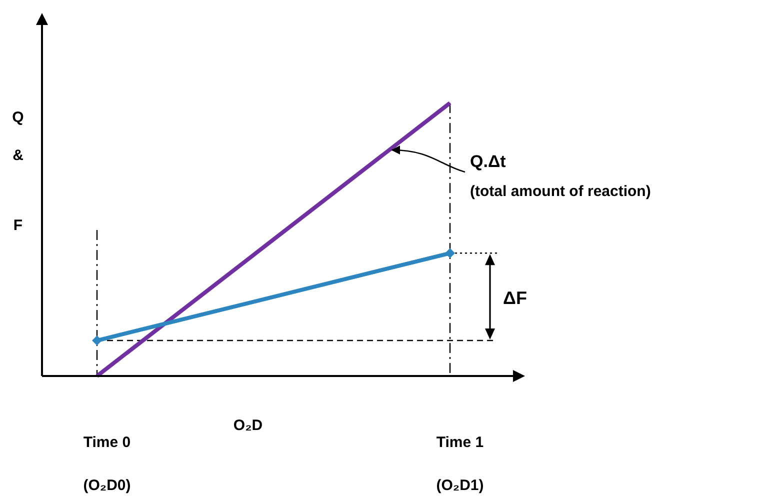 The width and height of the screenshot is (760, 501). I want to click on annotation: Q.Δt, so click(488, 161).